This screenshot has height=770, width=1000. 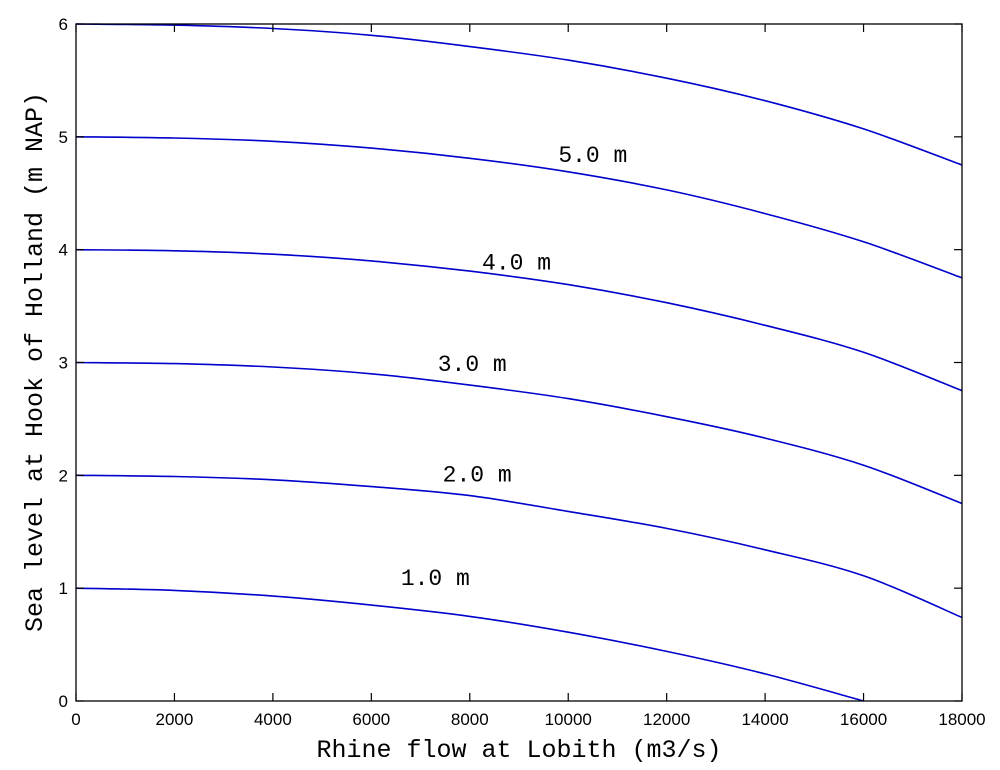 I want to click on y-tick-label: 3, so click(x=63, y=363).